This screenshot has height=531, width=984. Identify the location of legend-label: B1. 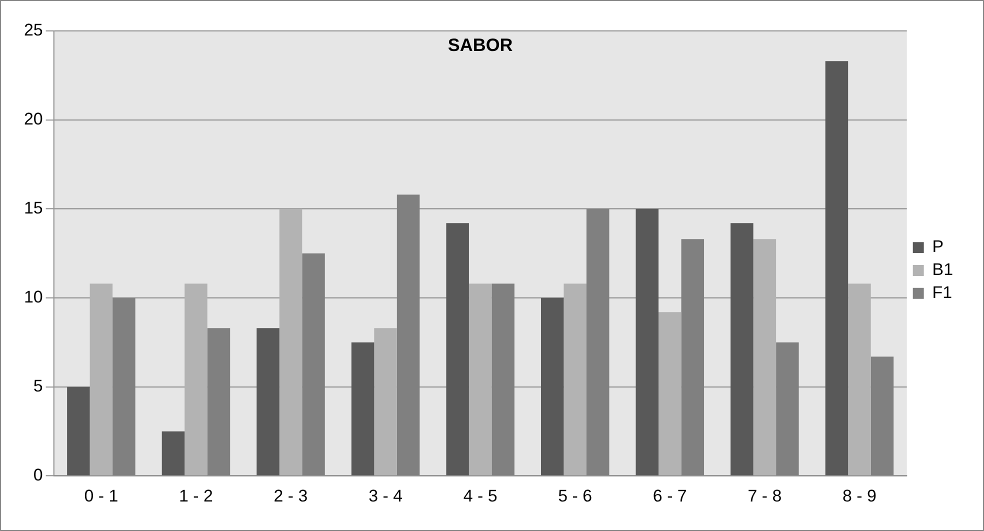
(943, 270).